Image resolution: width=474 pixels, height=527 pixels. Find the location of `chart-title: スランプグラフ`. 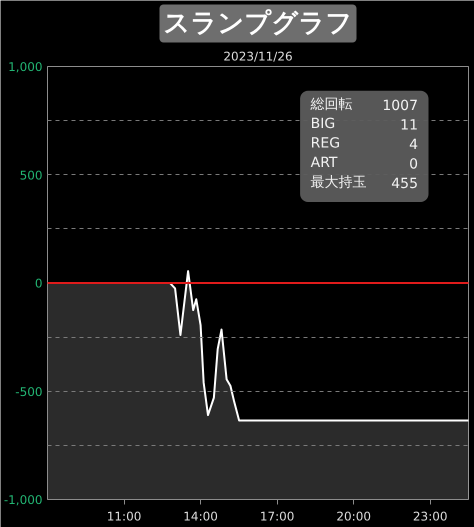

chart-title: スランプグラフ is located at coordinates (258, 23).